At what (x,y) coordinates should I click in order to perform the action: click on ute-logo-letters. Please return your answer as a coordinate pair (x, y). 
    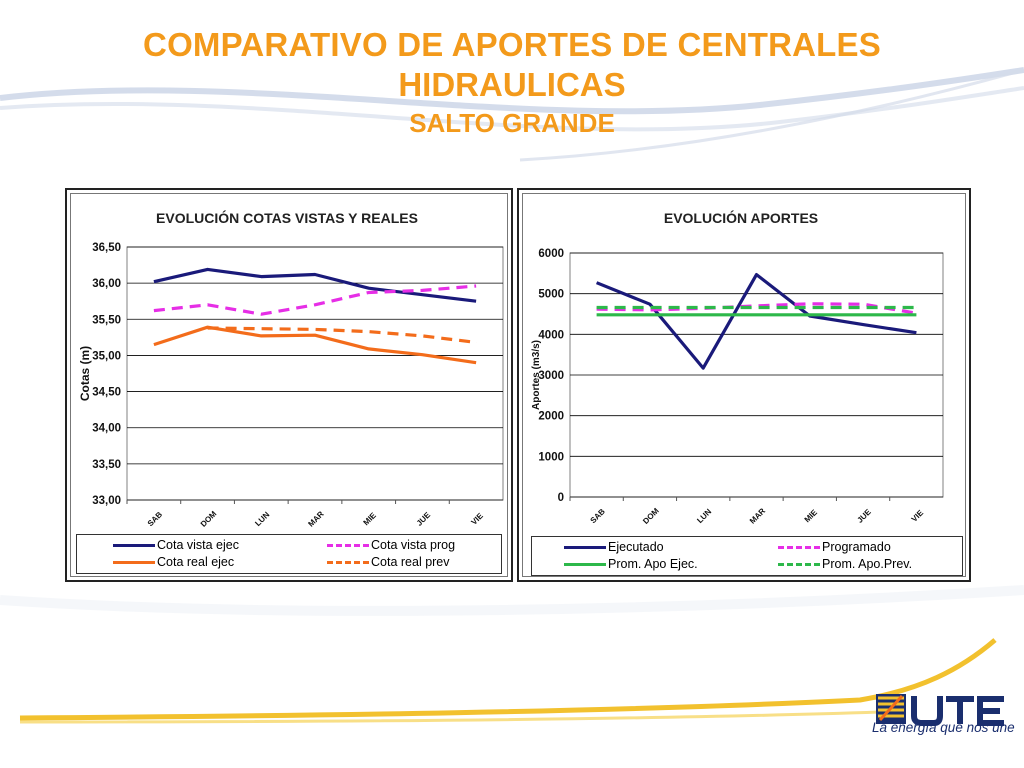
    Looking at the image, I should click on (957, 711).